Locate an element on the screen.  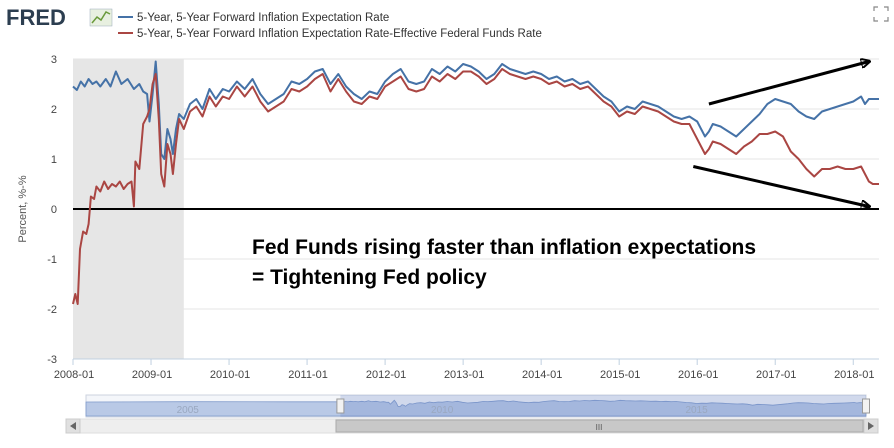
navigator-year-labels: 2005 2010 2015 is located at coordinates (442, 410).